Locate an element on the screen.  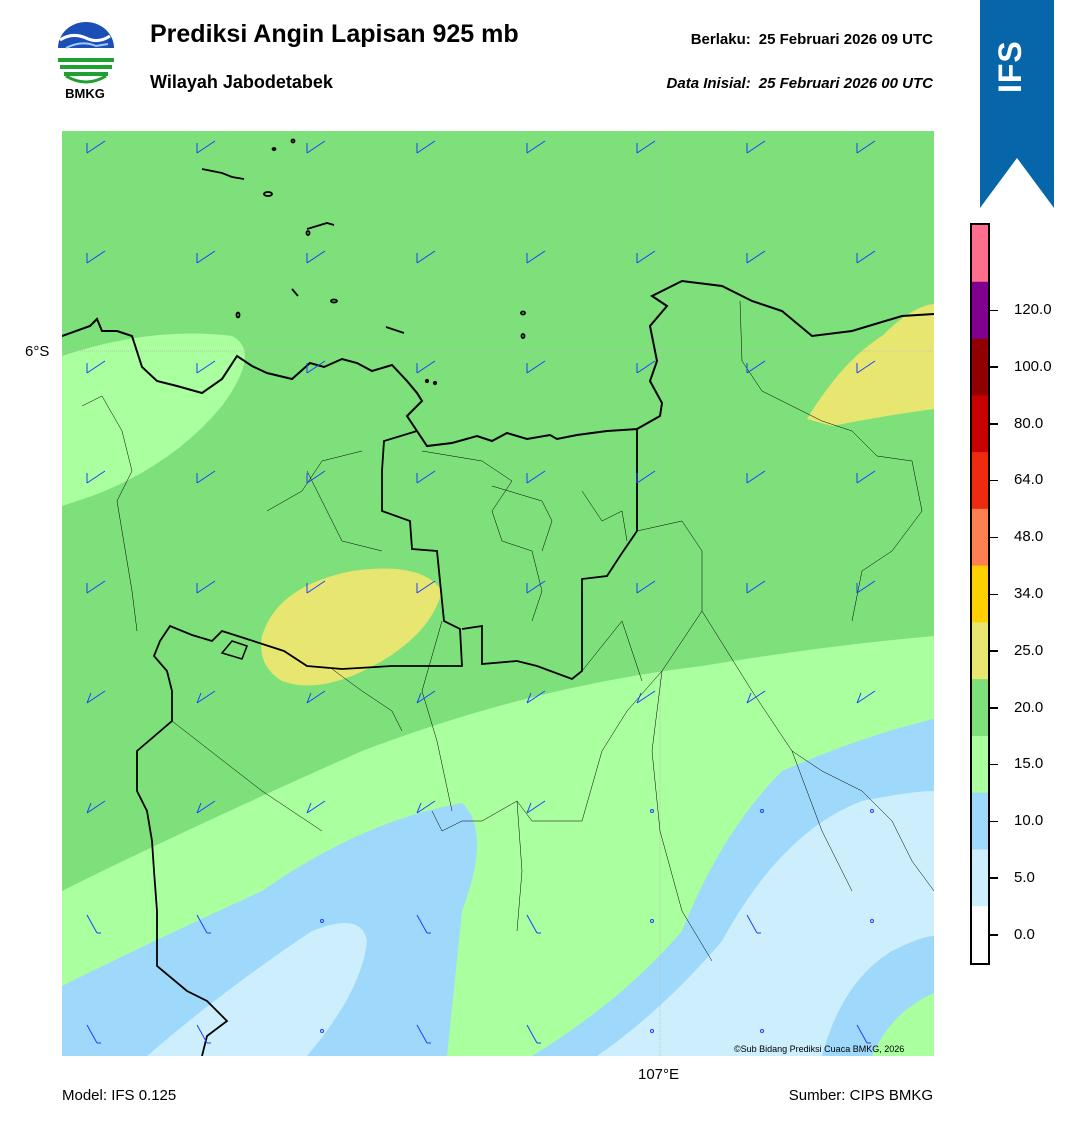
colorbar-tick-label: 100.0 is located at coordinates (1033, 366).